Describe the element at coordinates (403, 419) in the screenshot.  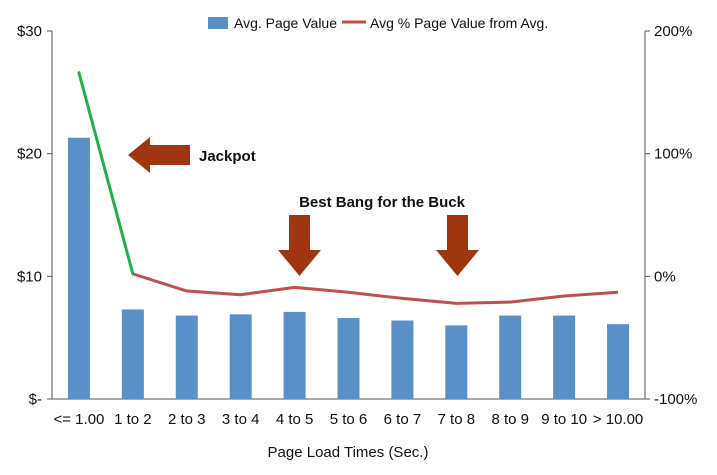
I see `x-tick-label: 6 to 7` at that location.